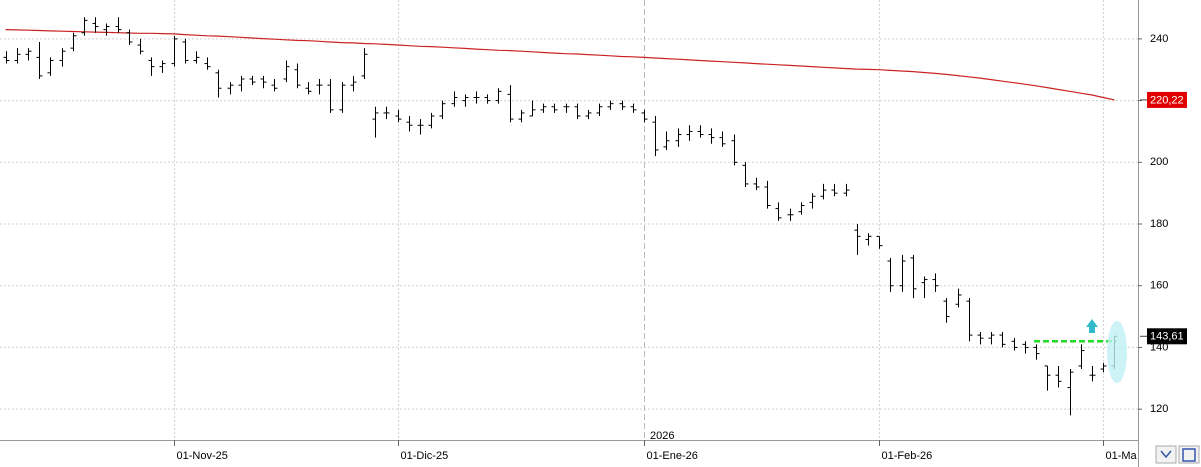  Describe the element at coordinates (672, 456) in the screenshot. I see `x-tick-label: 01-Ene-26` at that location.